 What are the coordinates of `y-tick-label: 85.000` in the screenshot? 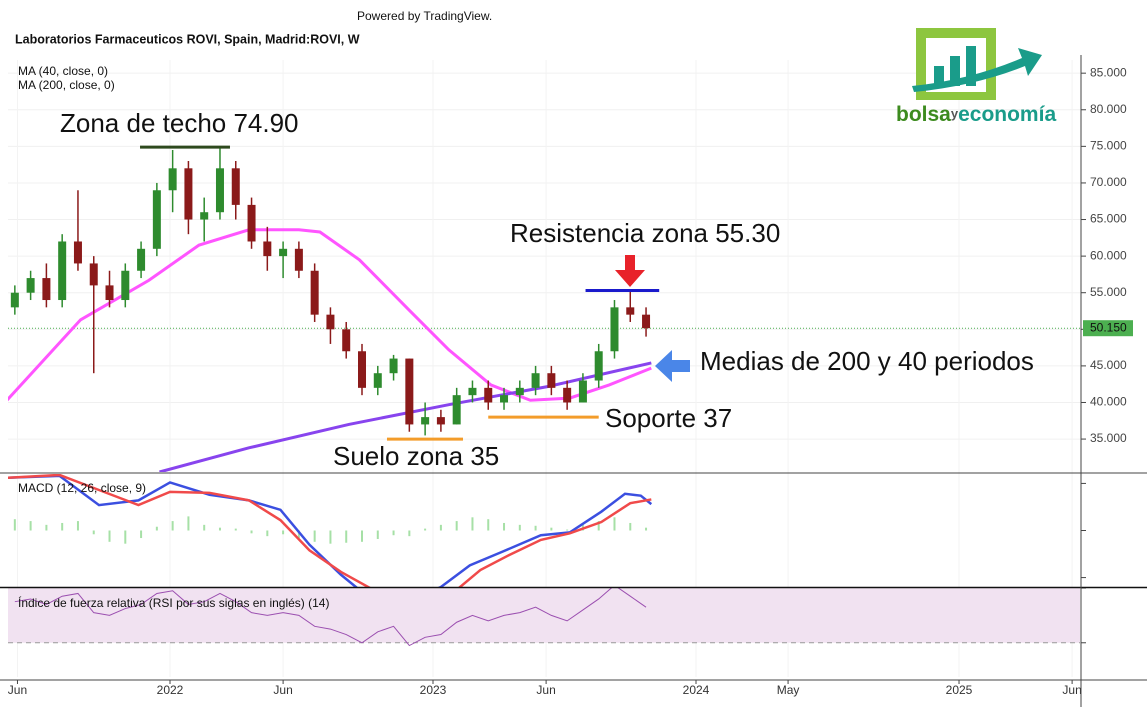 It's located at (1108, 72).